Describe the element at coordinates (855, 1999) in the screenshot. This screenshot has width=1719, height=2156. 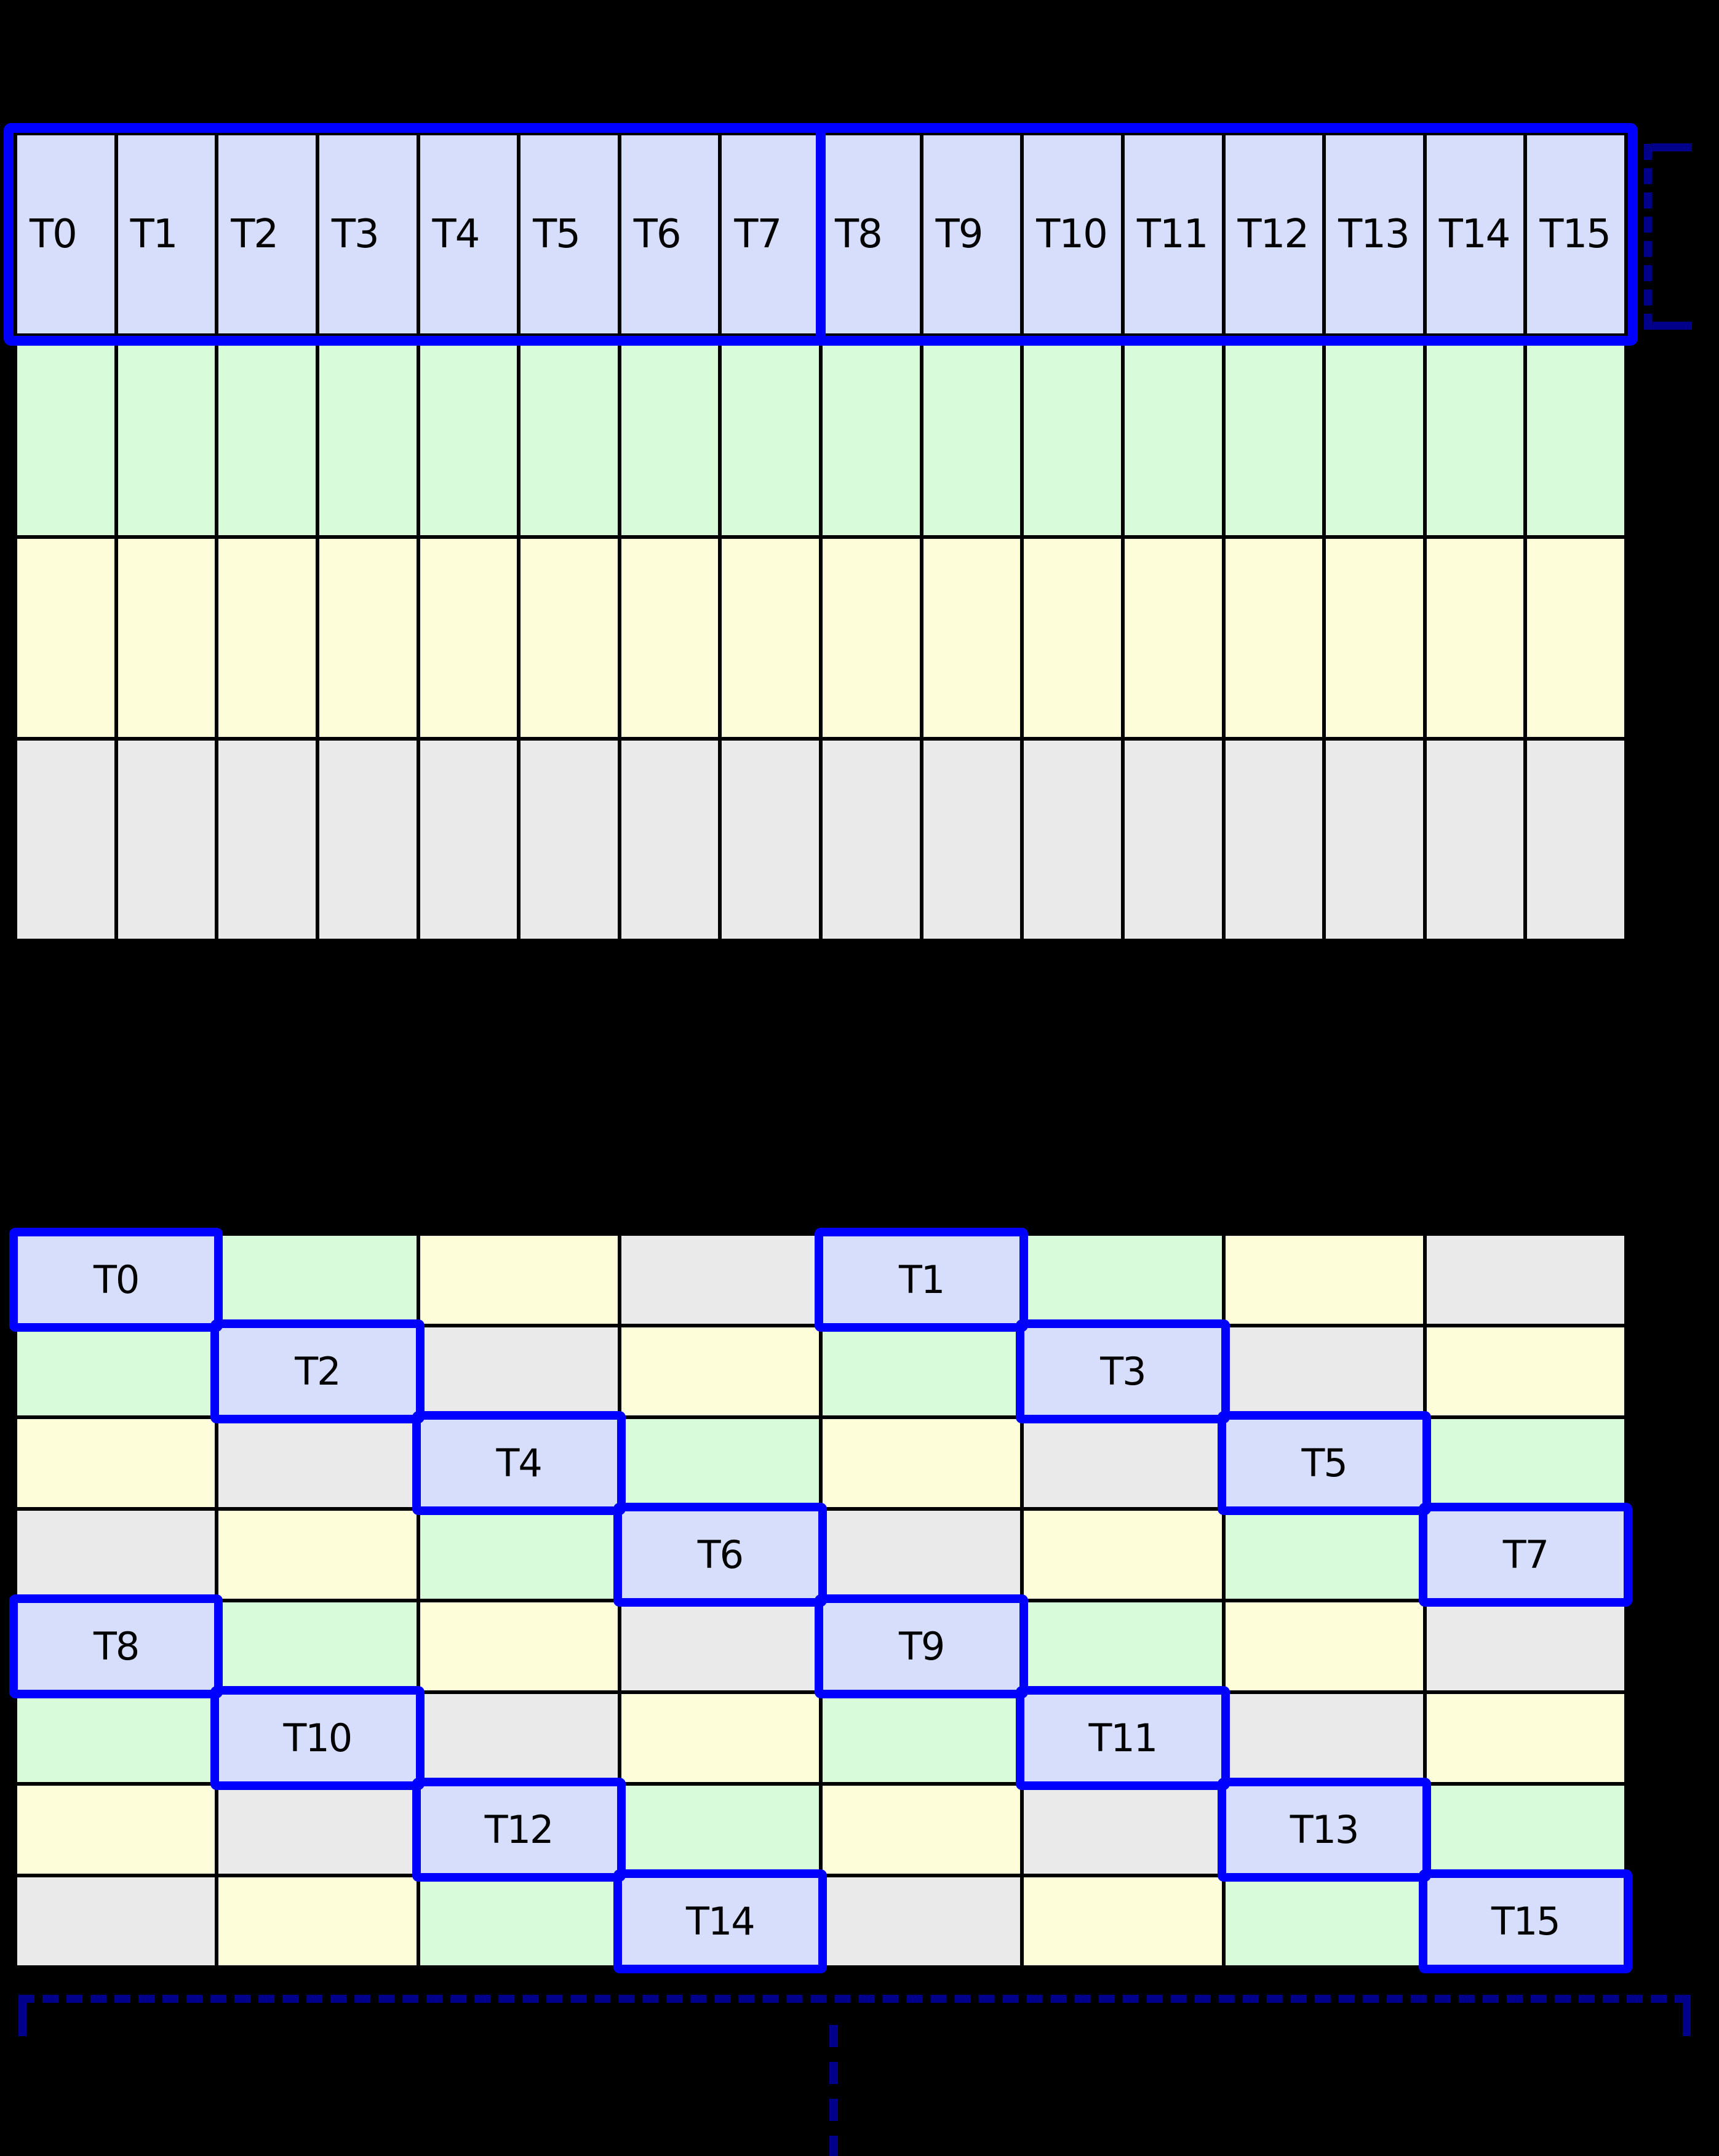
I see `memory-span-bracket-icon` at that location.